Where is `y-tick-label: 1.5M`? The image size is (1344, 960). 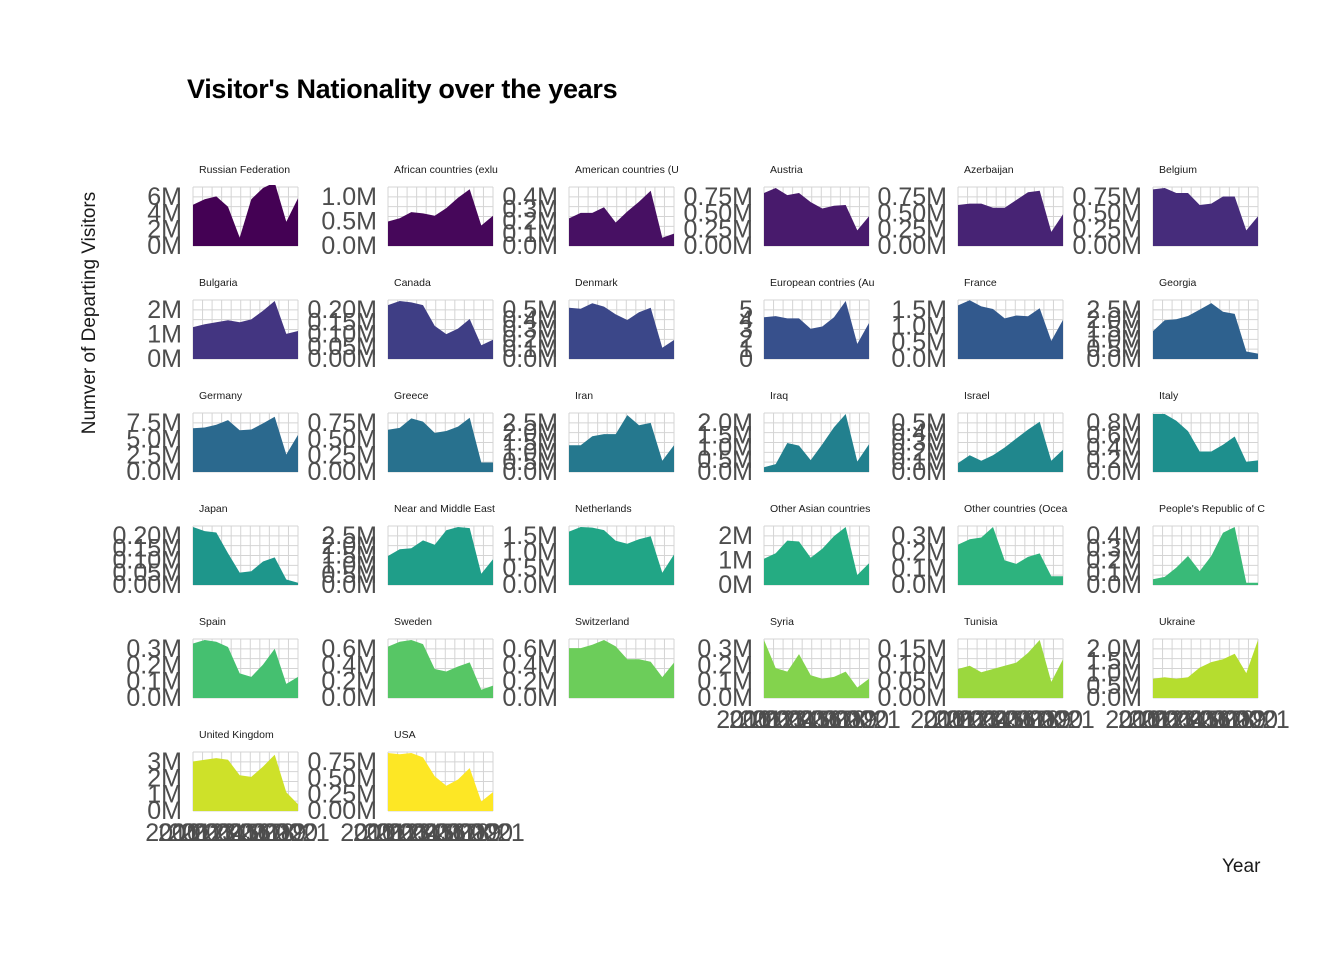 y-tick-label: 1.5M is located at coordinates (1114, 661).